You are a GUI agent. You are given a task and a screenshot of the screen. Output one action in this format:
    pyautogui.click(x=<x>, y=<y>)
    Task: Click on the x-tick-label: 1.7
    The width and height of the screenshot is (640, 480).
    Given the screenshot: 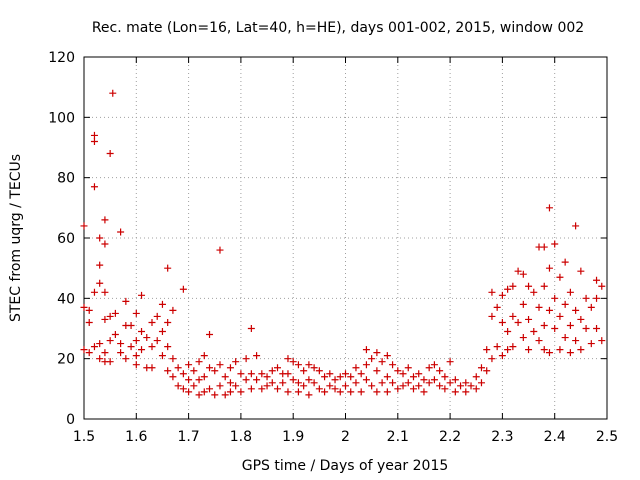 What is the action you would take?
    pyautogui.click(x=188, y=437)
    